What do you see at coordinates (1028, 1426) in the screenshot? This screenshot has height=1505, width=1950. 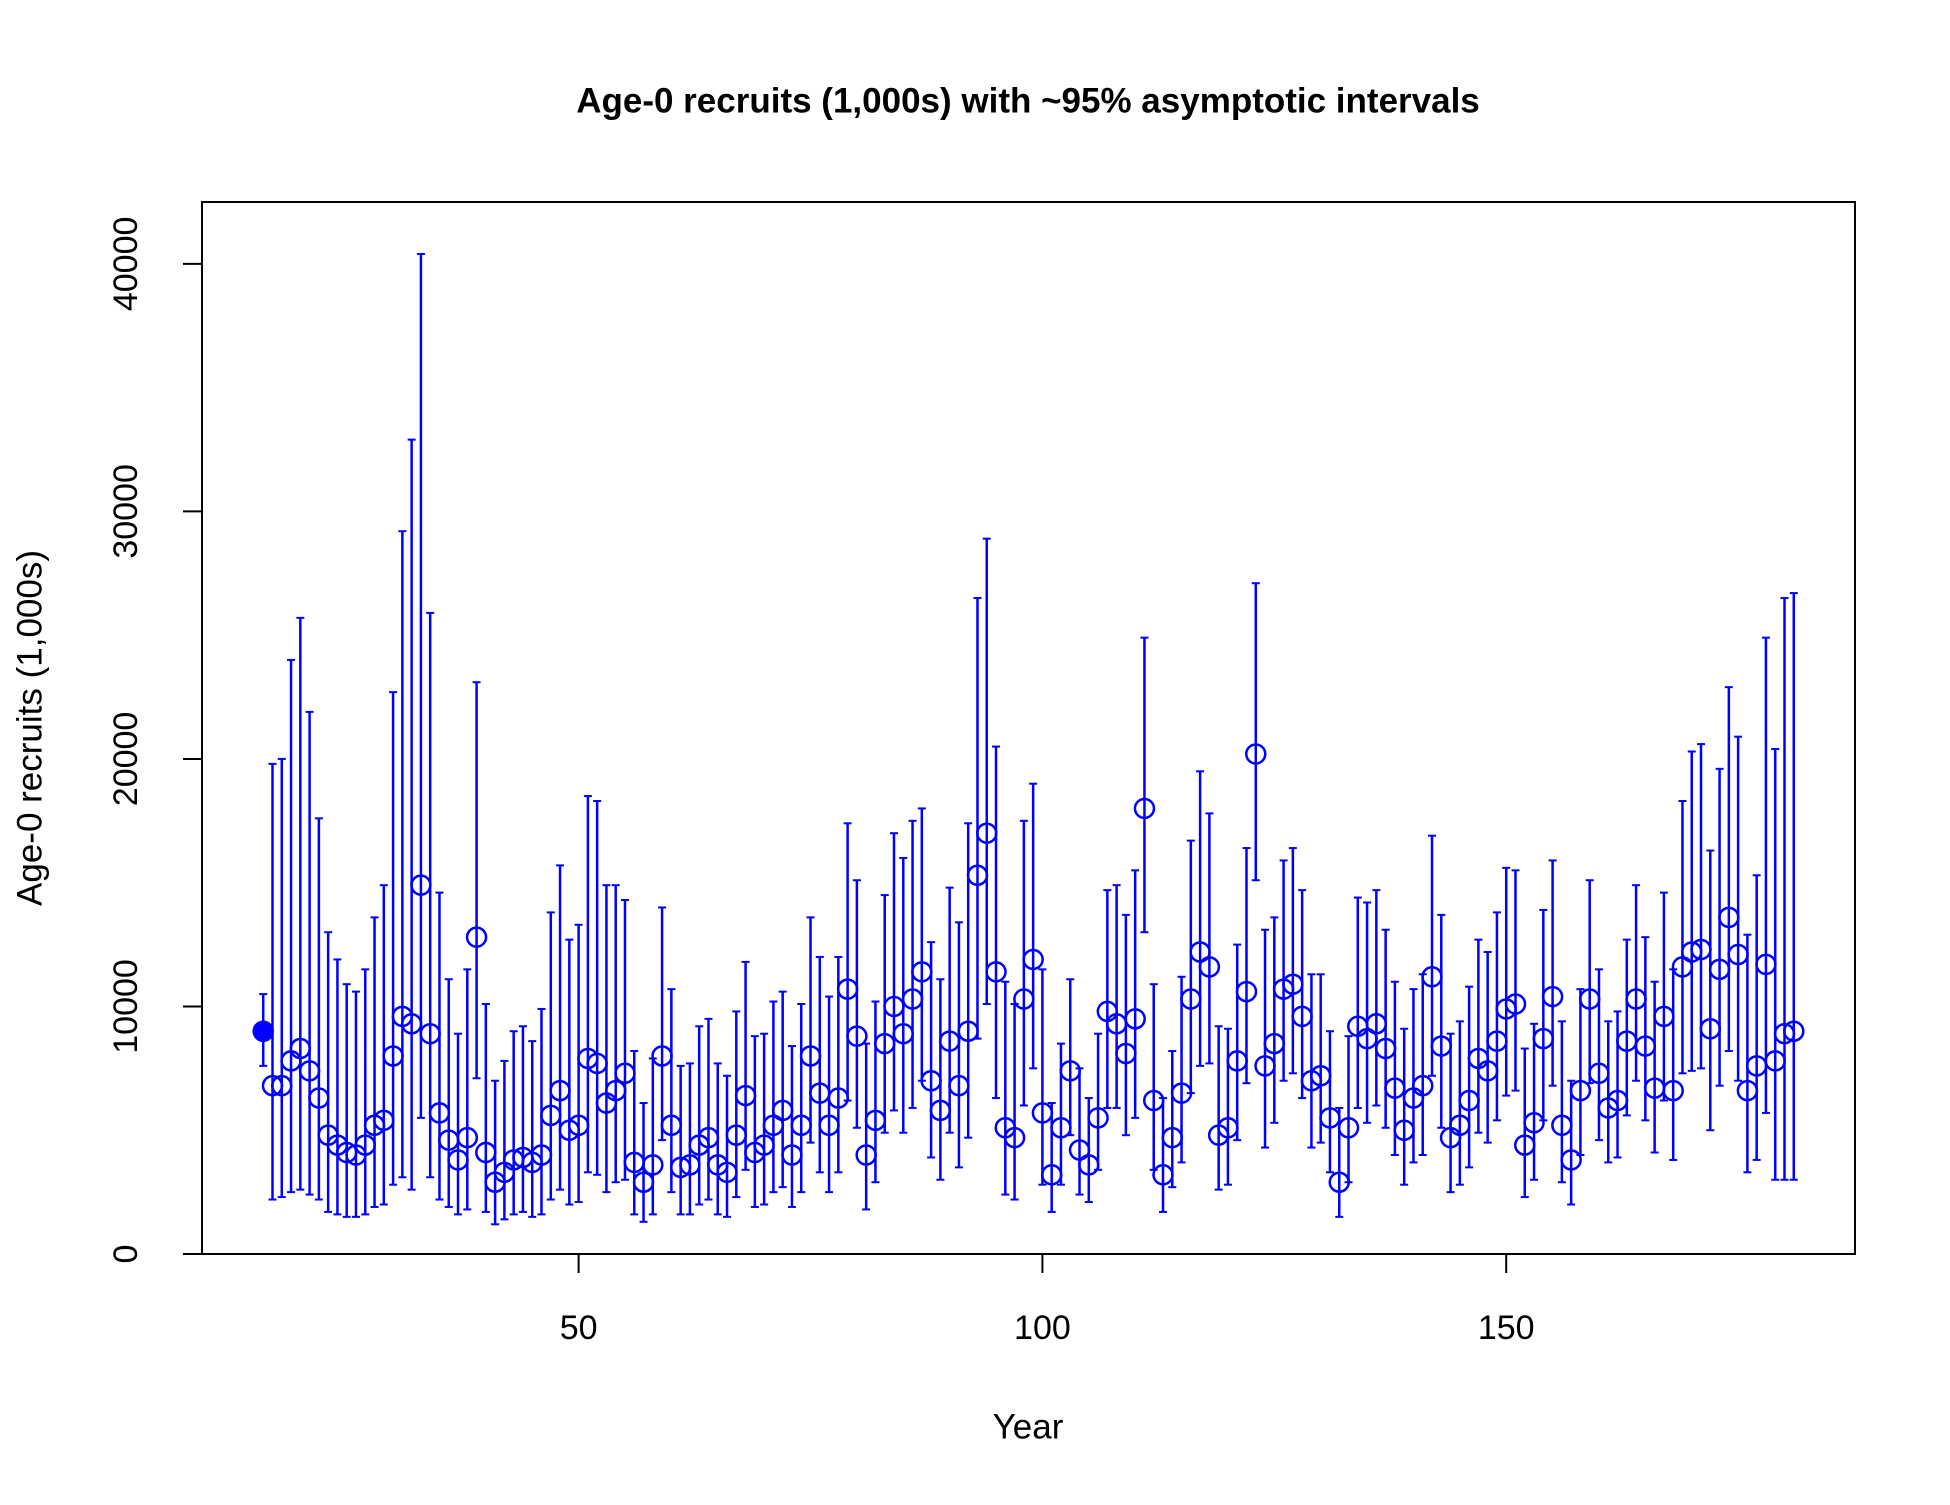 I see `x-axis-label: Year` at bounding box center [1028, 1426].